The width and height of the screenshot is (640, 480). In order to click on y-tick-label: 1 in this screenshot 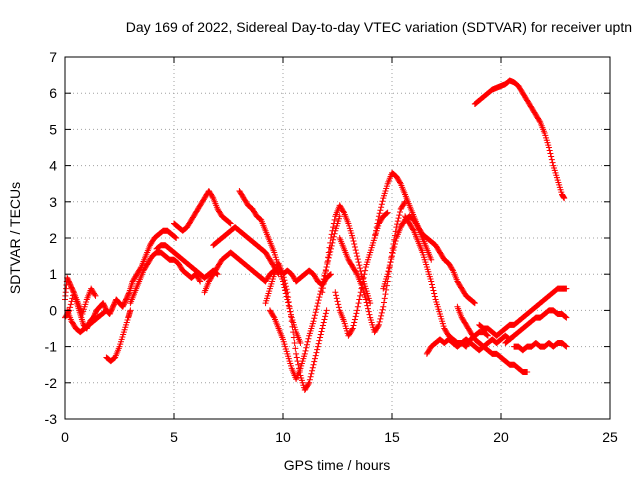, I will do `click(53, 274)`.